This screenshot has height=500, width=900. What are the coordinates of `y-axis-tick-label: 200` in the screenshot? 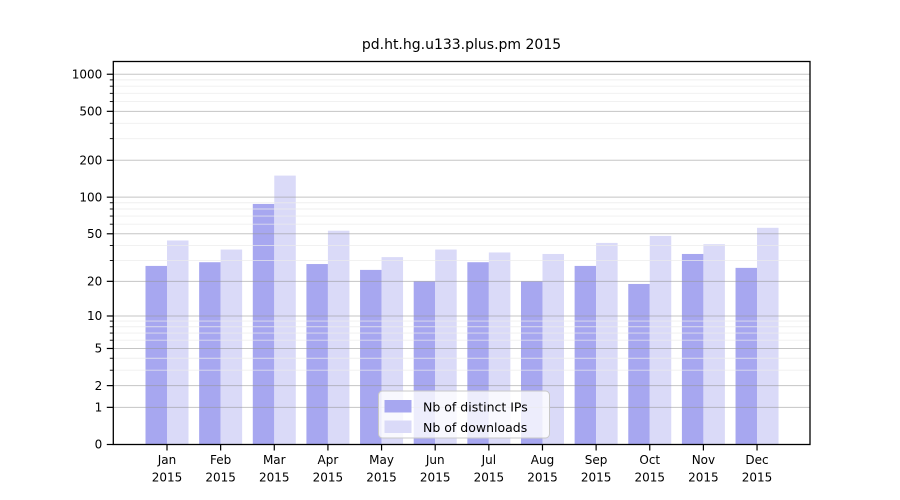 It's located at (90, 160).